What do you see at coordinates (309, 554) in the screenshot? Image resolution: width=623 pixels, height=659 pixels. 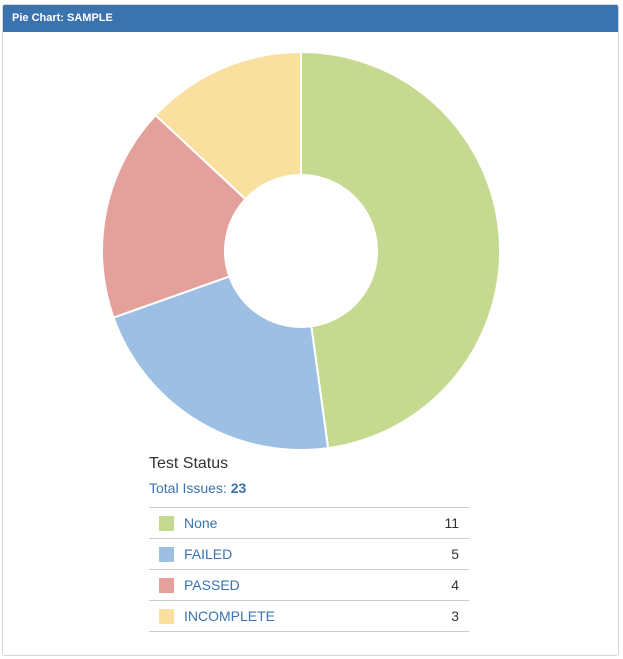 I see `legend-row: FAILED 5` at bounding box center [309, 554].